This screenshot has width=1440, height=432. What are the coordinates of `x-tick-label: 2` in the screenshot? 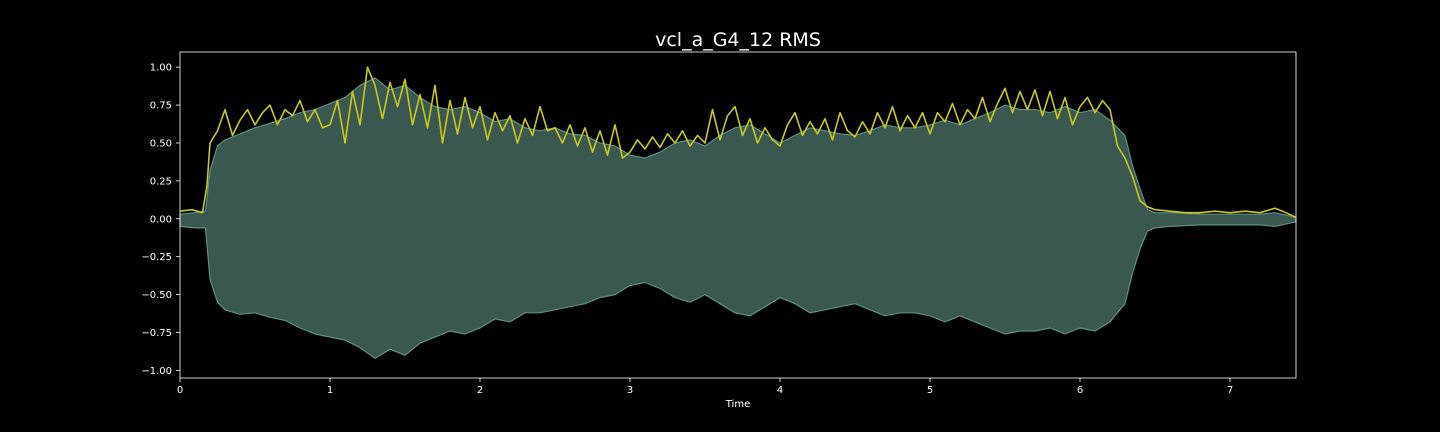 It's located at (480, 390).